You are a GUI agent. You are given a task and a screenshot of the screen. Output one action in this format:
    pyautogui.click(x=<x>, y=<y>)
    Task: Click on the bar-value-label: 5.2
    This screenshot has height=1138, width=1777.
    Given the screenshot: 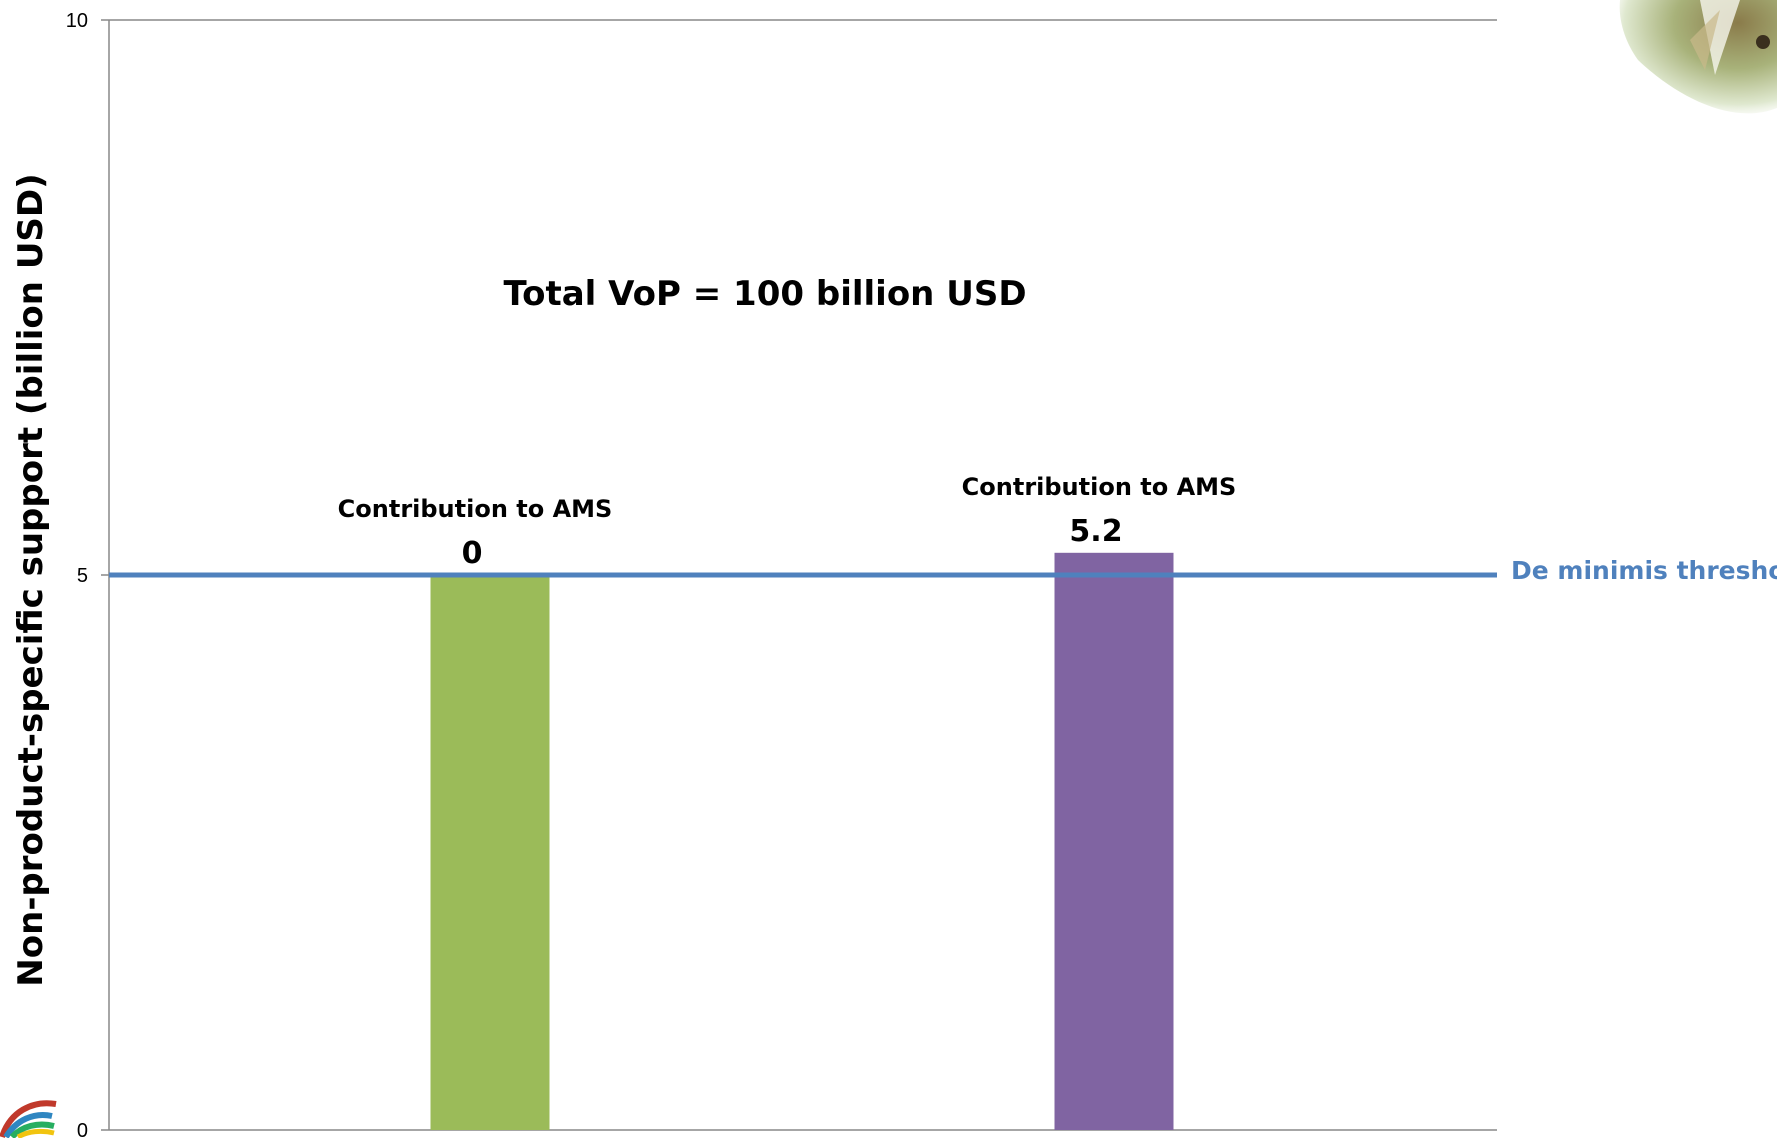 What is the action you would take?
    pyautogui.click(x=1095, y=531)
    